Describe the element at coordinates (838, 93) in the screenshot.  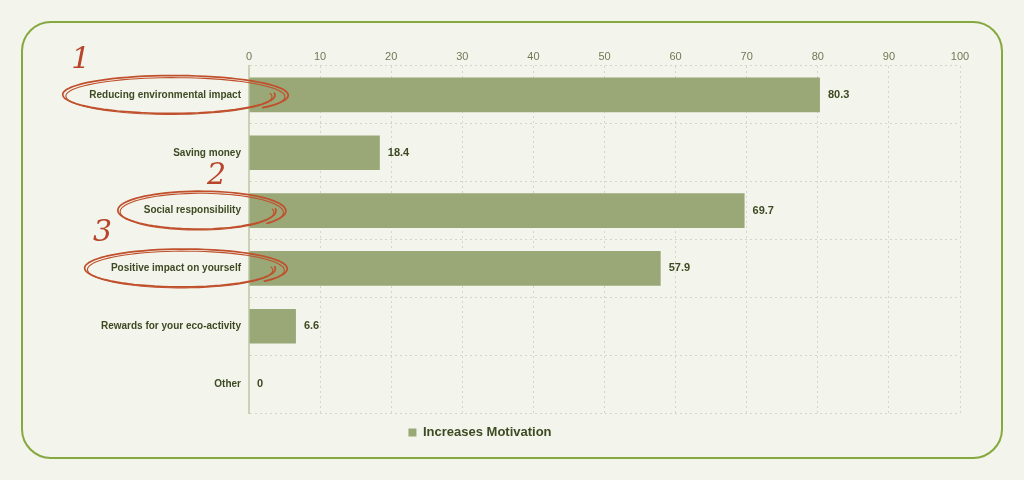
I see `data-label: 80.3` at that location.